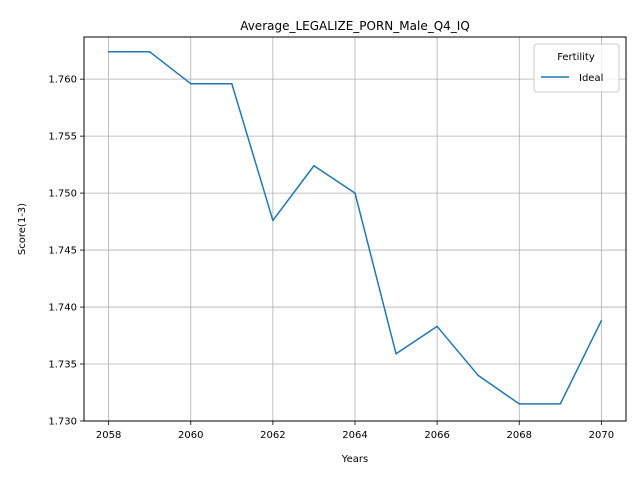 This screenshot has width=640, height=480. I want to click on x-tick-label: 2058, so click(108, 435).